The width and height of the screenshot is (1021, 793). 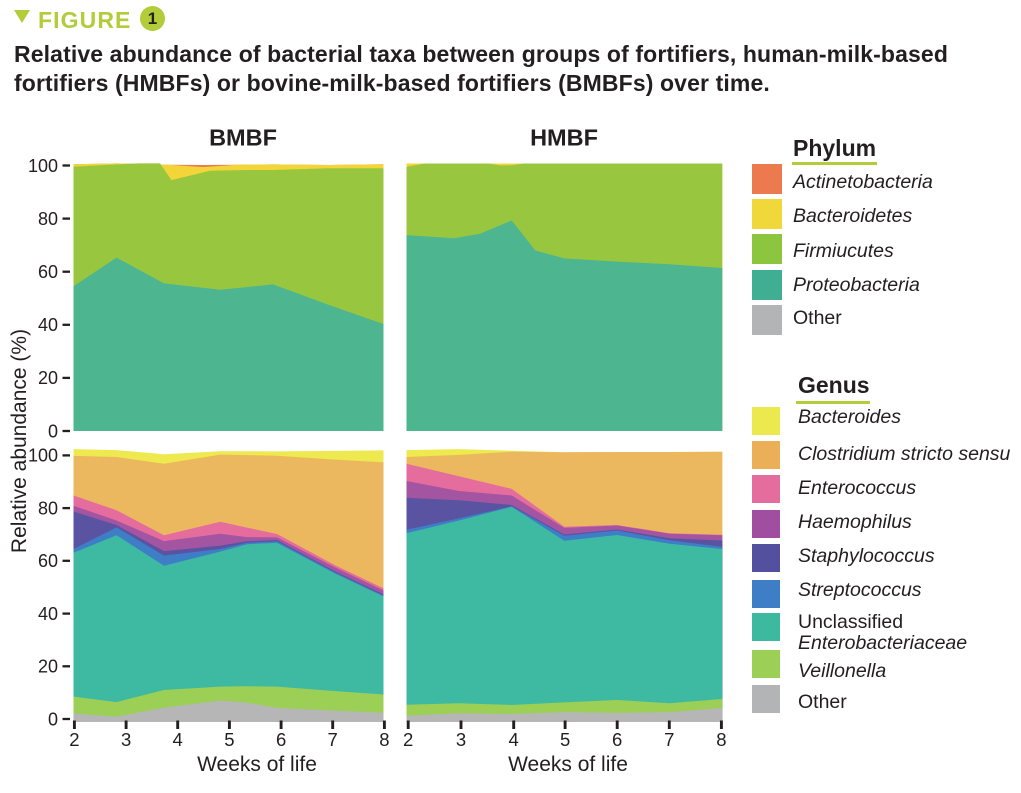 I want to click on svg-text: HMBF, so click(x=564, y=138).